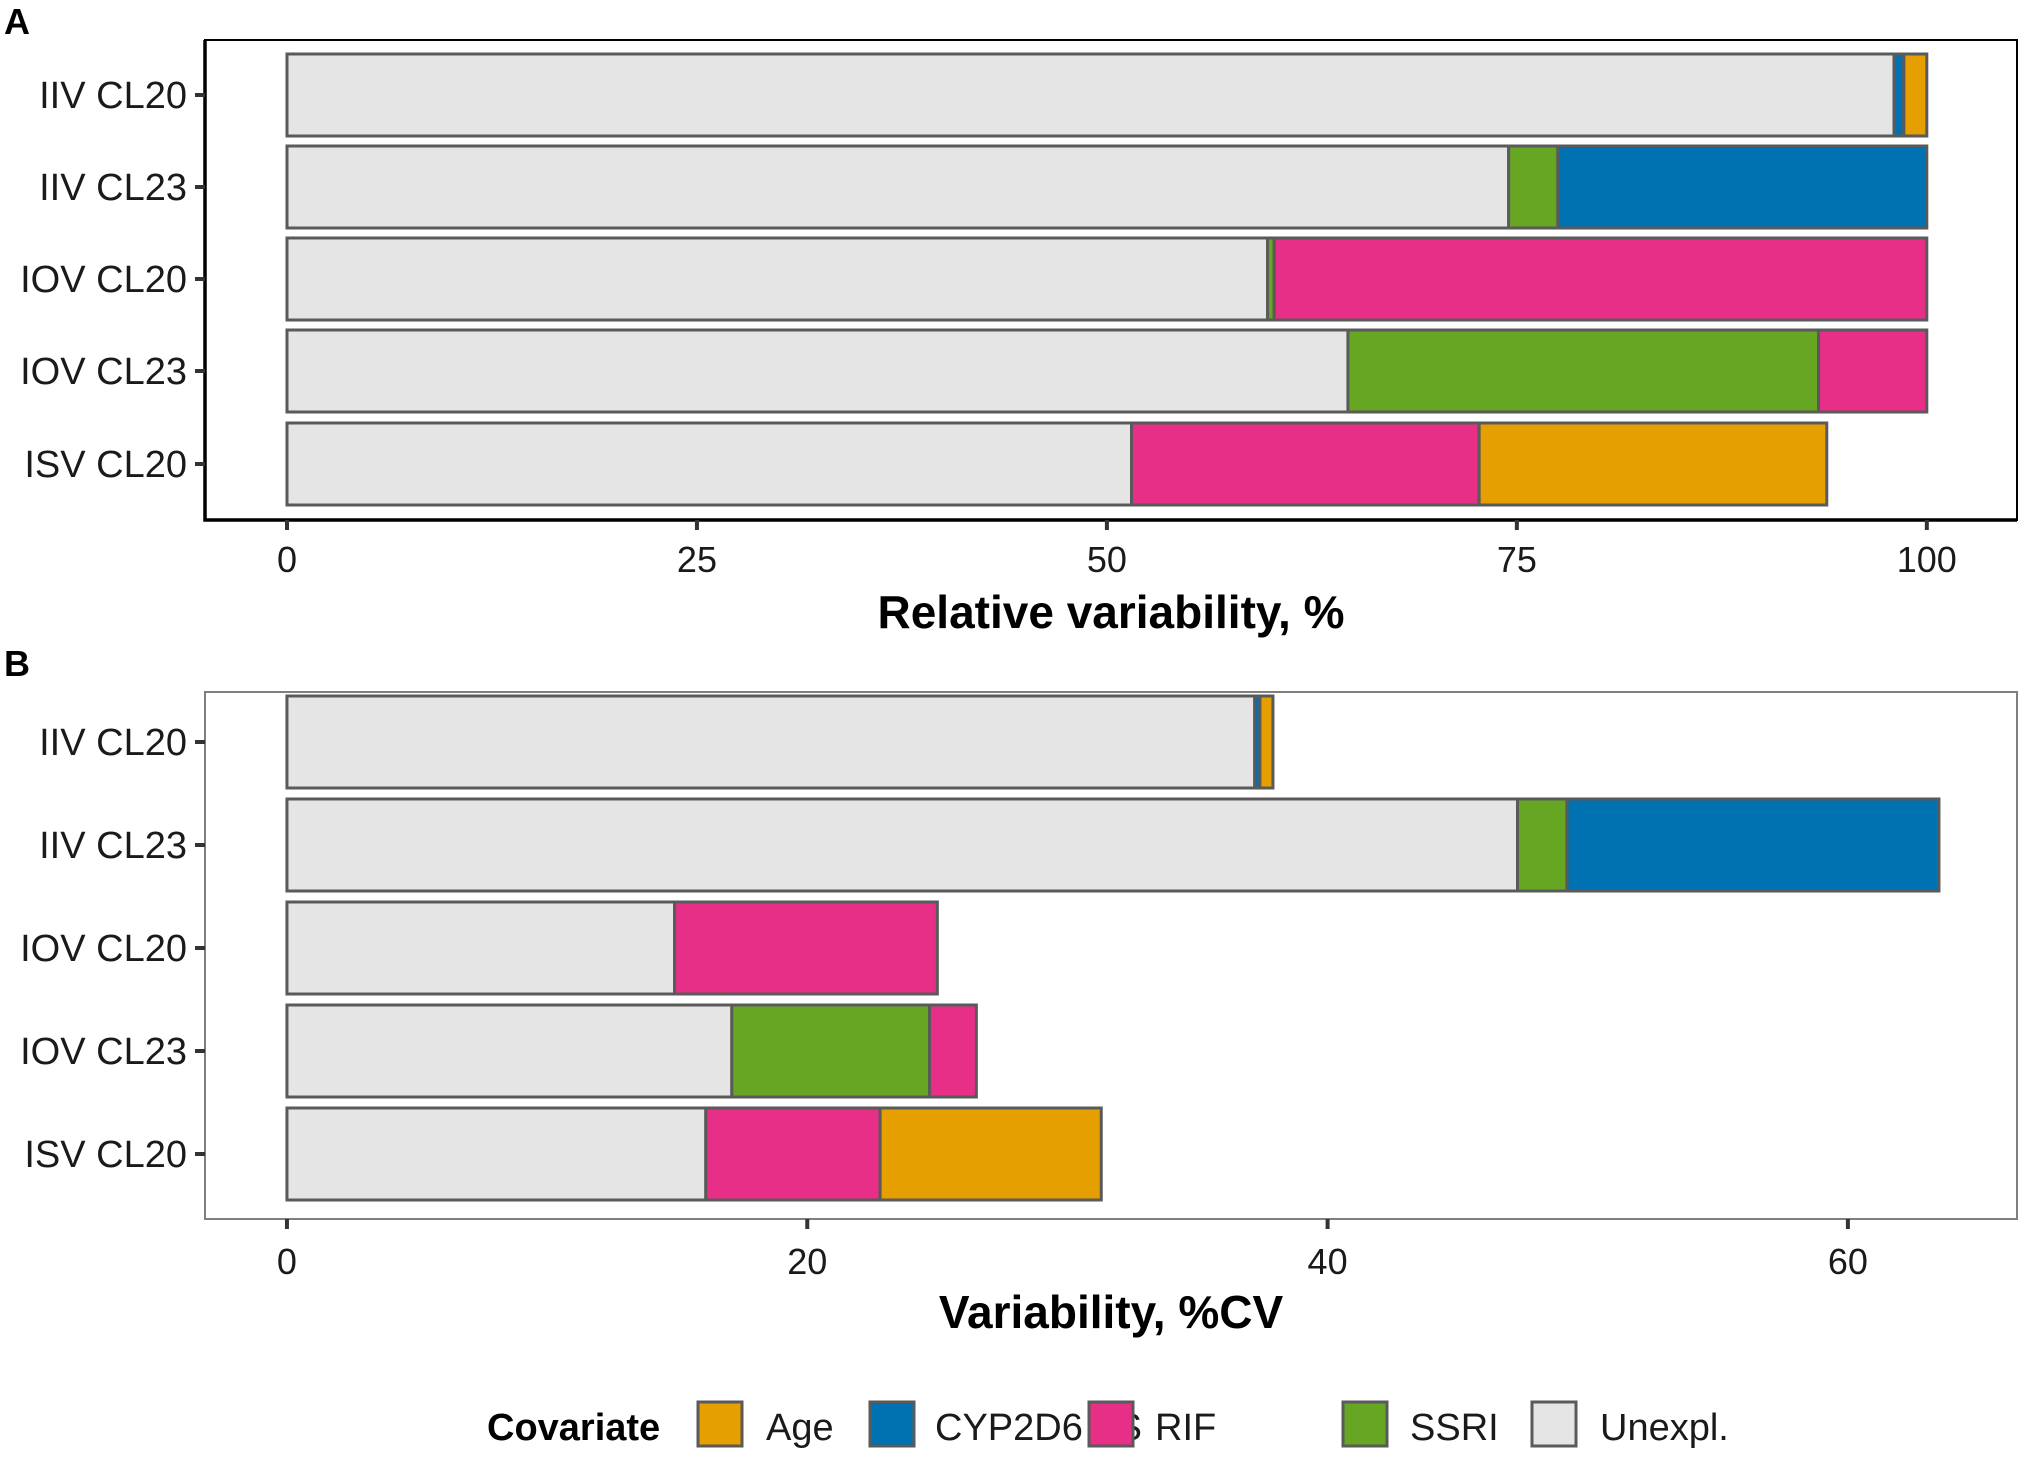  I want to click on legend-label-rif: RIF, so click(1185, 1428).